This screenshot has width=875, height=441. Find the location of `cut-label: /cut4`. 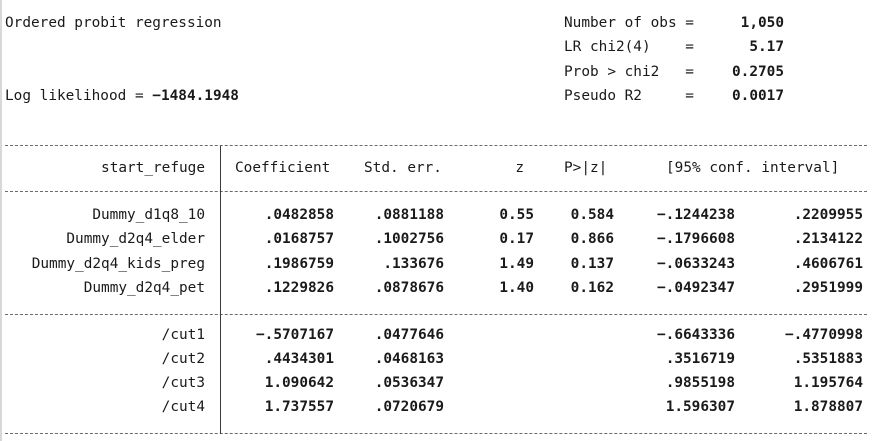

cut-label: /cut4 is located at coordinates (183, 407).